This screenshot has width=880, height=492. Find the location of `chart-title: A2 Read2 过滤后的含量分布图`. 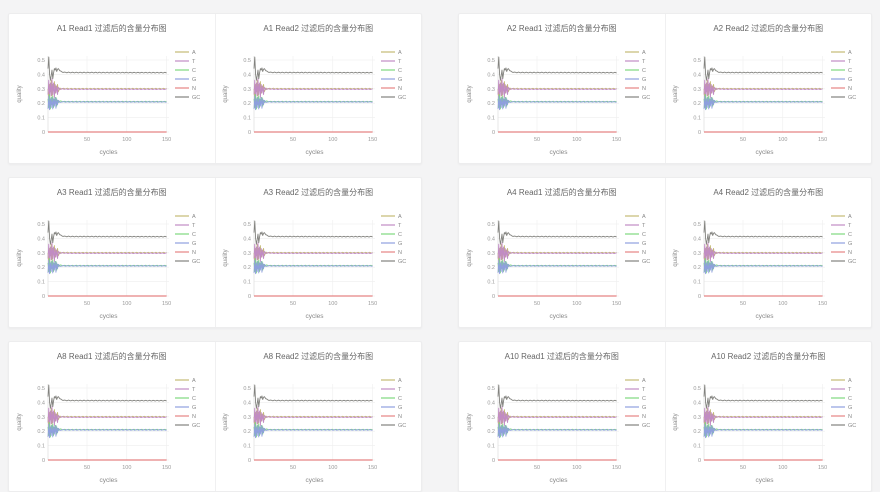

chart-title: A2 Read2 过滤后的含量分布图 is located at coordinates (768, 28).